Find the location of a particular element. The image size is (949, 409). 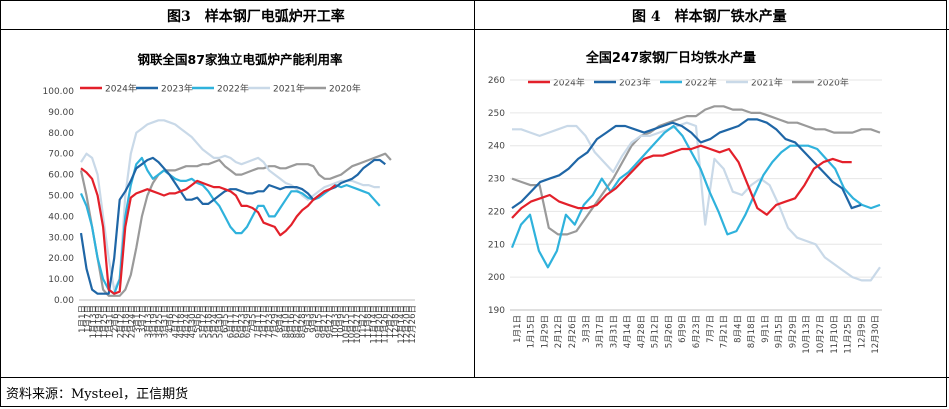

x-tick-label: 1月25日 is located at coordinates (105, 321).